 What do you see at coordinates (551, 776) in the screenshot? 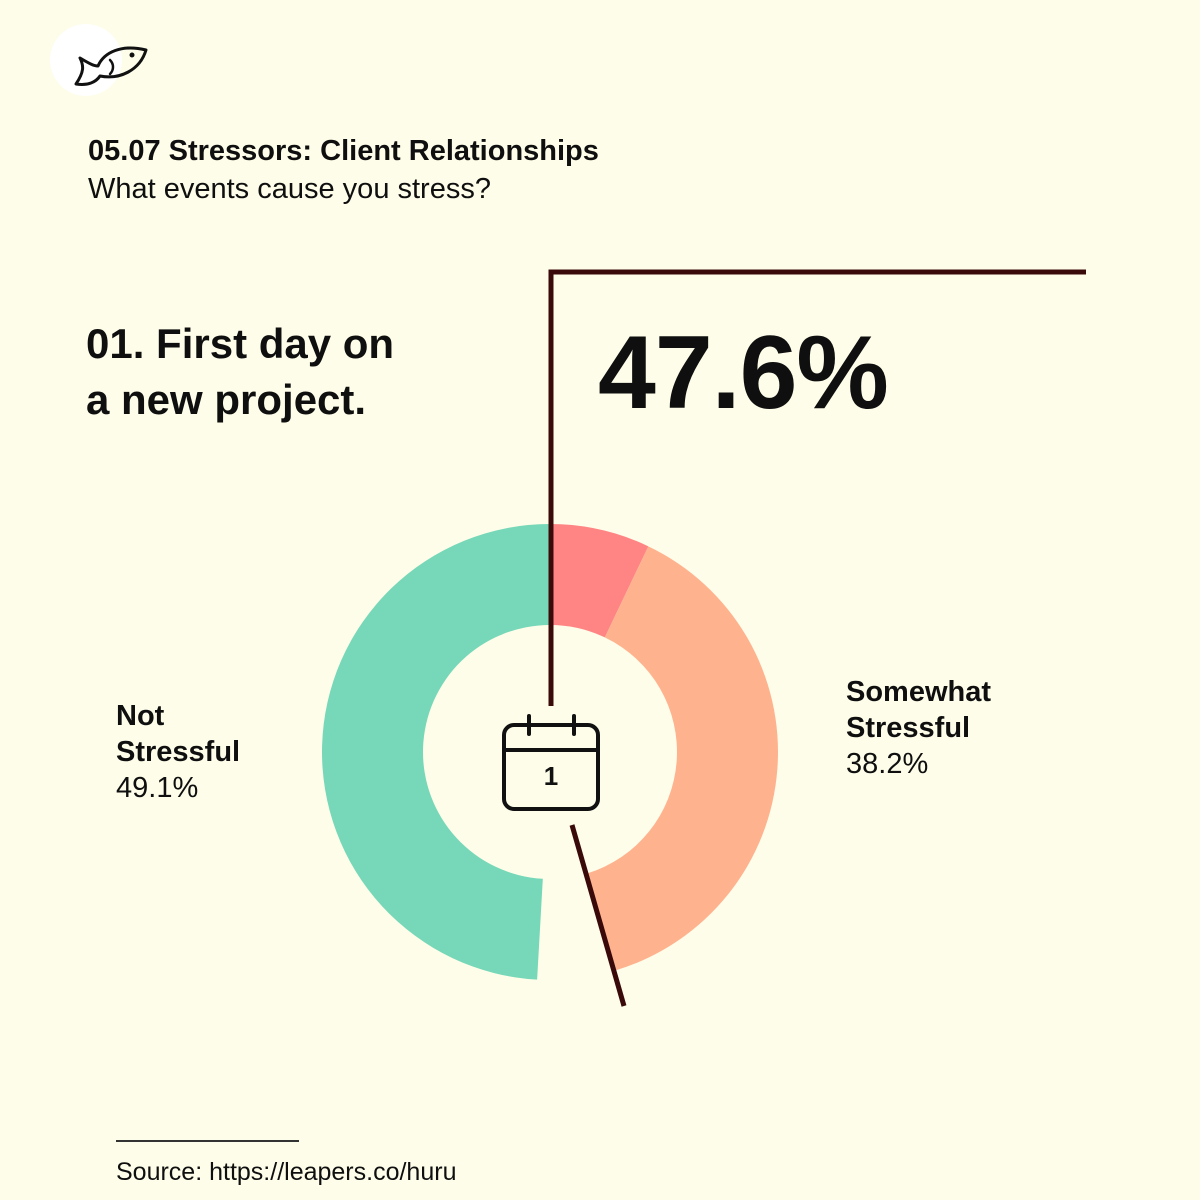
I see `calendar-day-number: 1` at bounding box center [551, 776].